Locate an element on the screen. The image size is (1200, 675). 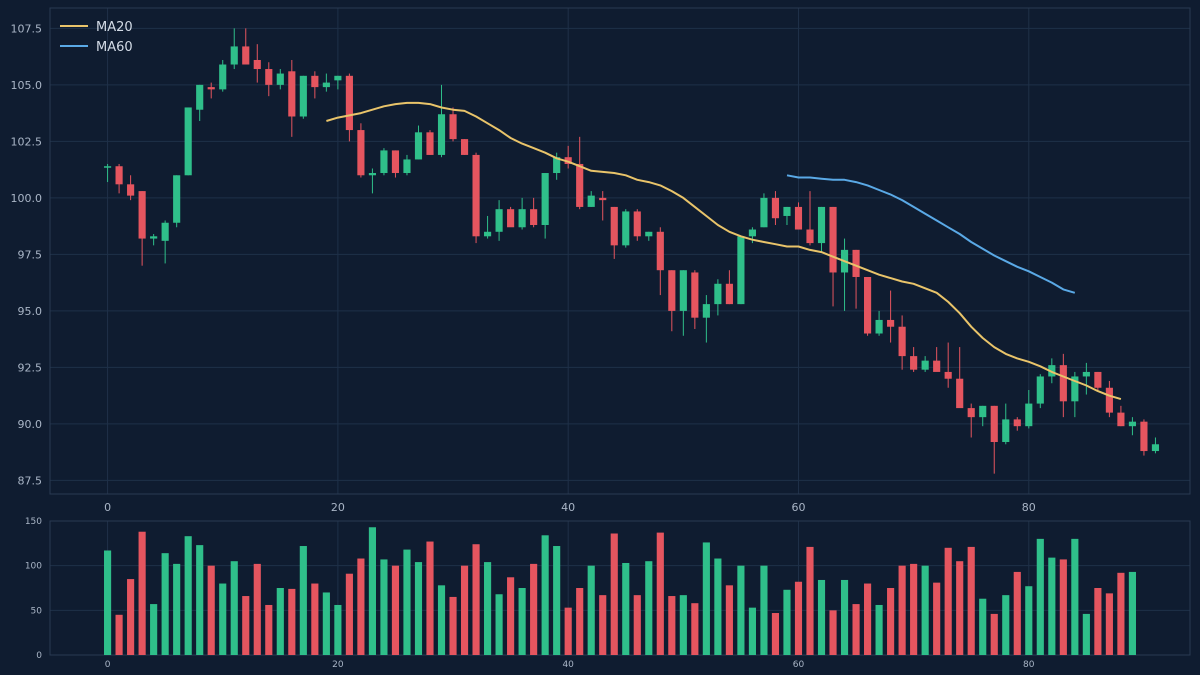
legend: MA20 MA60 is located at coordinates (96, 37).